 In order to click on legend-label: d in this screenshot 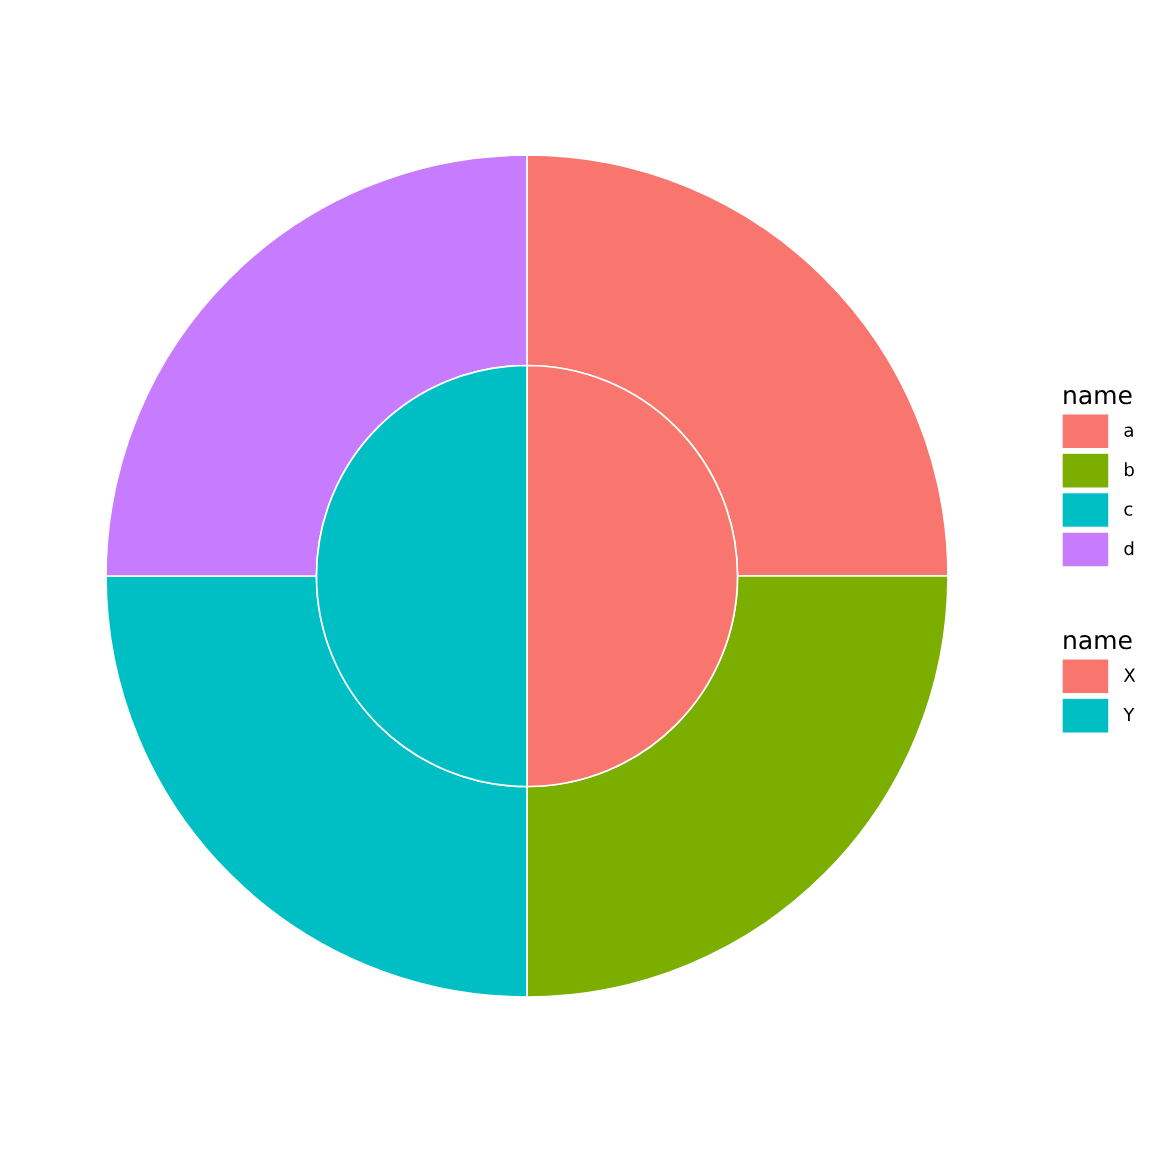, I will do `click(1129, 548)`.